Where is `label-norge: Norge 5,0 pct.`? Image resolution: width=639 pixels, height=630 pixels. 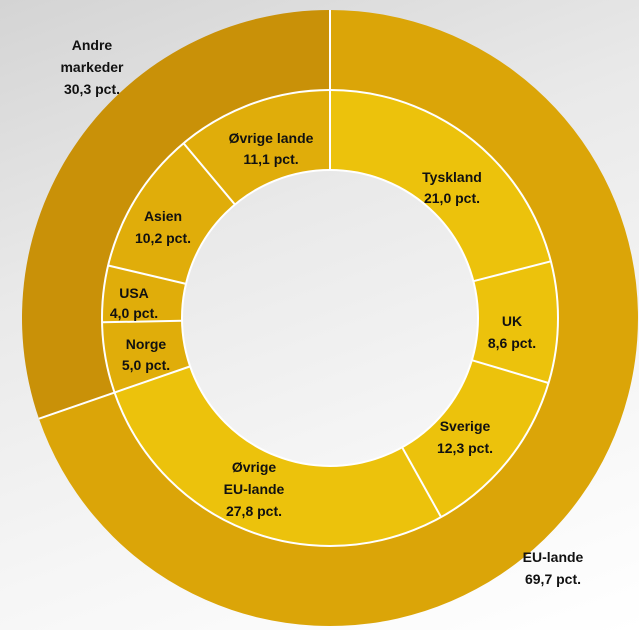 label-norge: Norge 5,0 pct. is located at coordinates (146, 354).